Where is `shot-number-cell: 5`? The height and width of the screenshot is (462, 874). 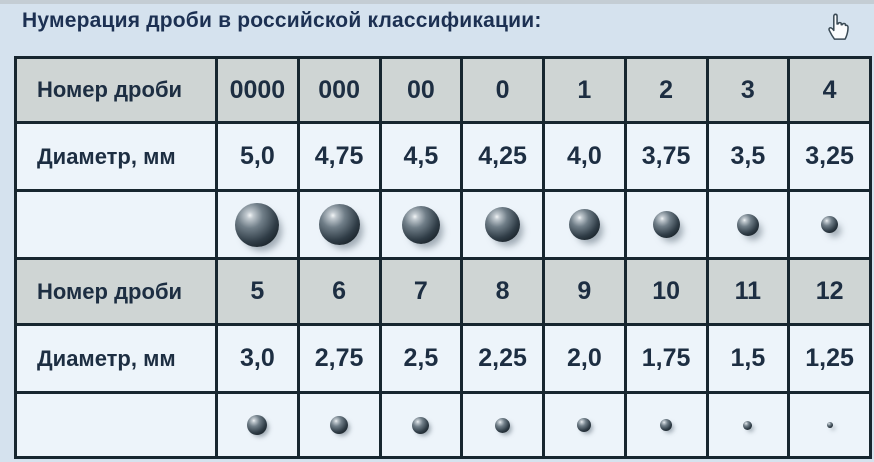
shot-number-cell: 5 is located at coordinates (257, 291).